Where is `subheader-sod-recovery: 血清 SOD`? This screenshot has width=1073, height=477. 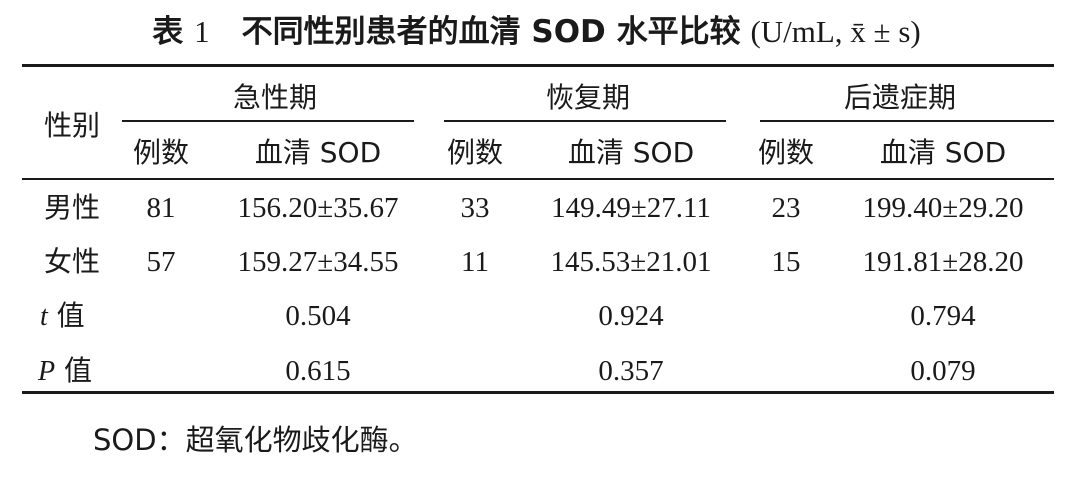
subheader-sod-recovery: 血清 SOD is located at coordinates (631, 152).